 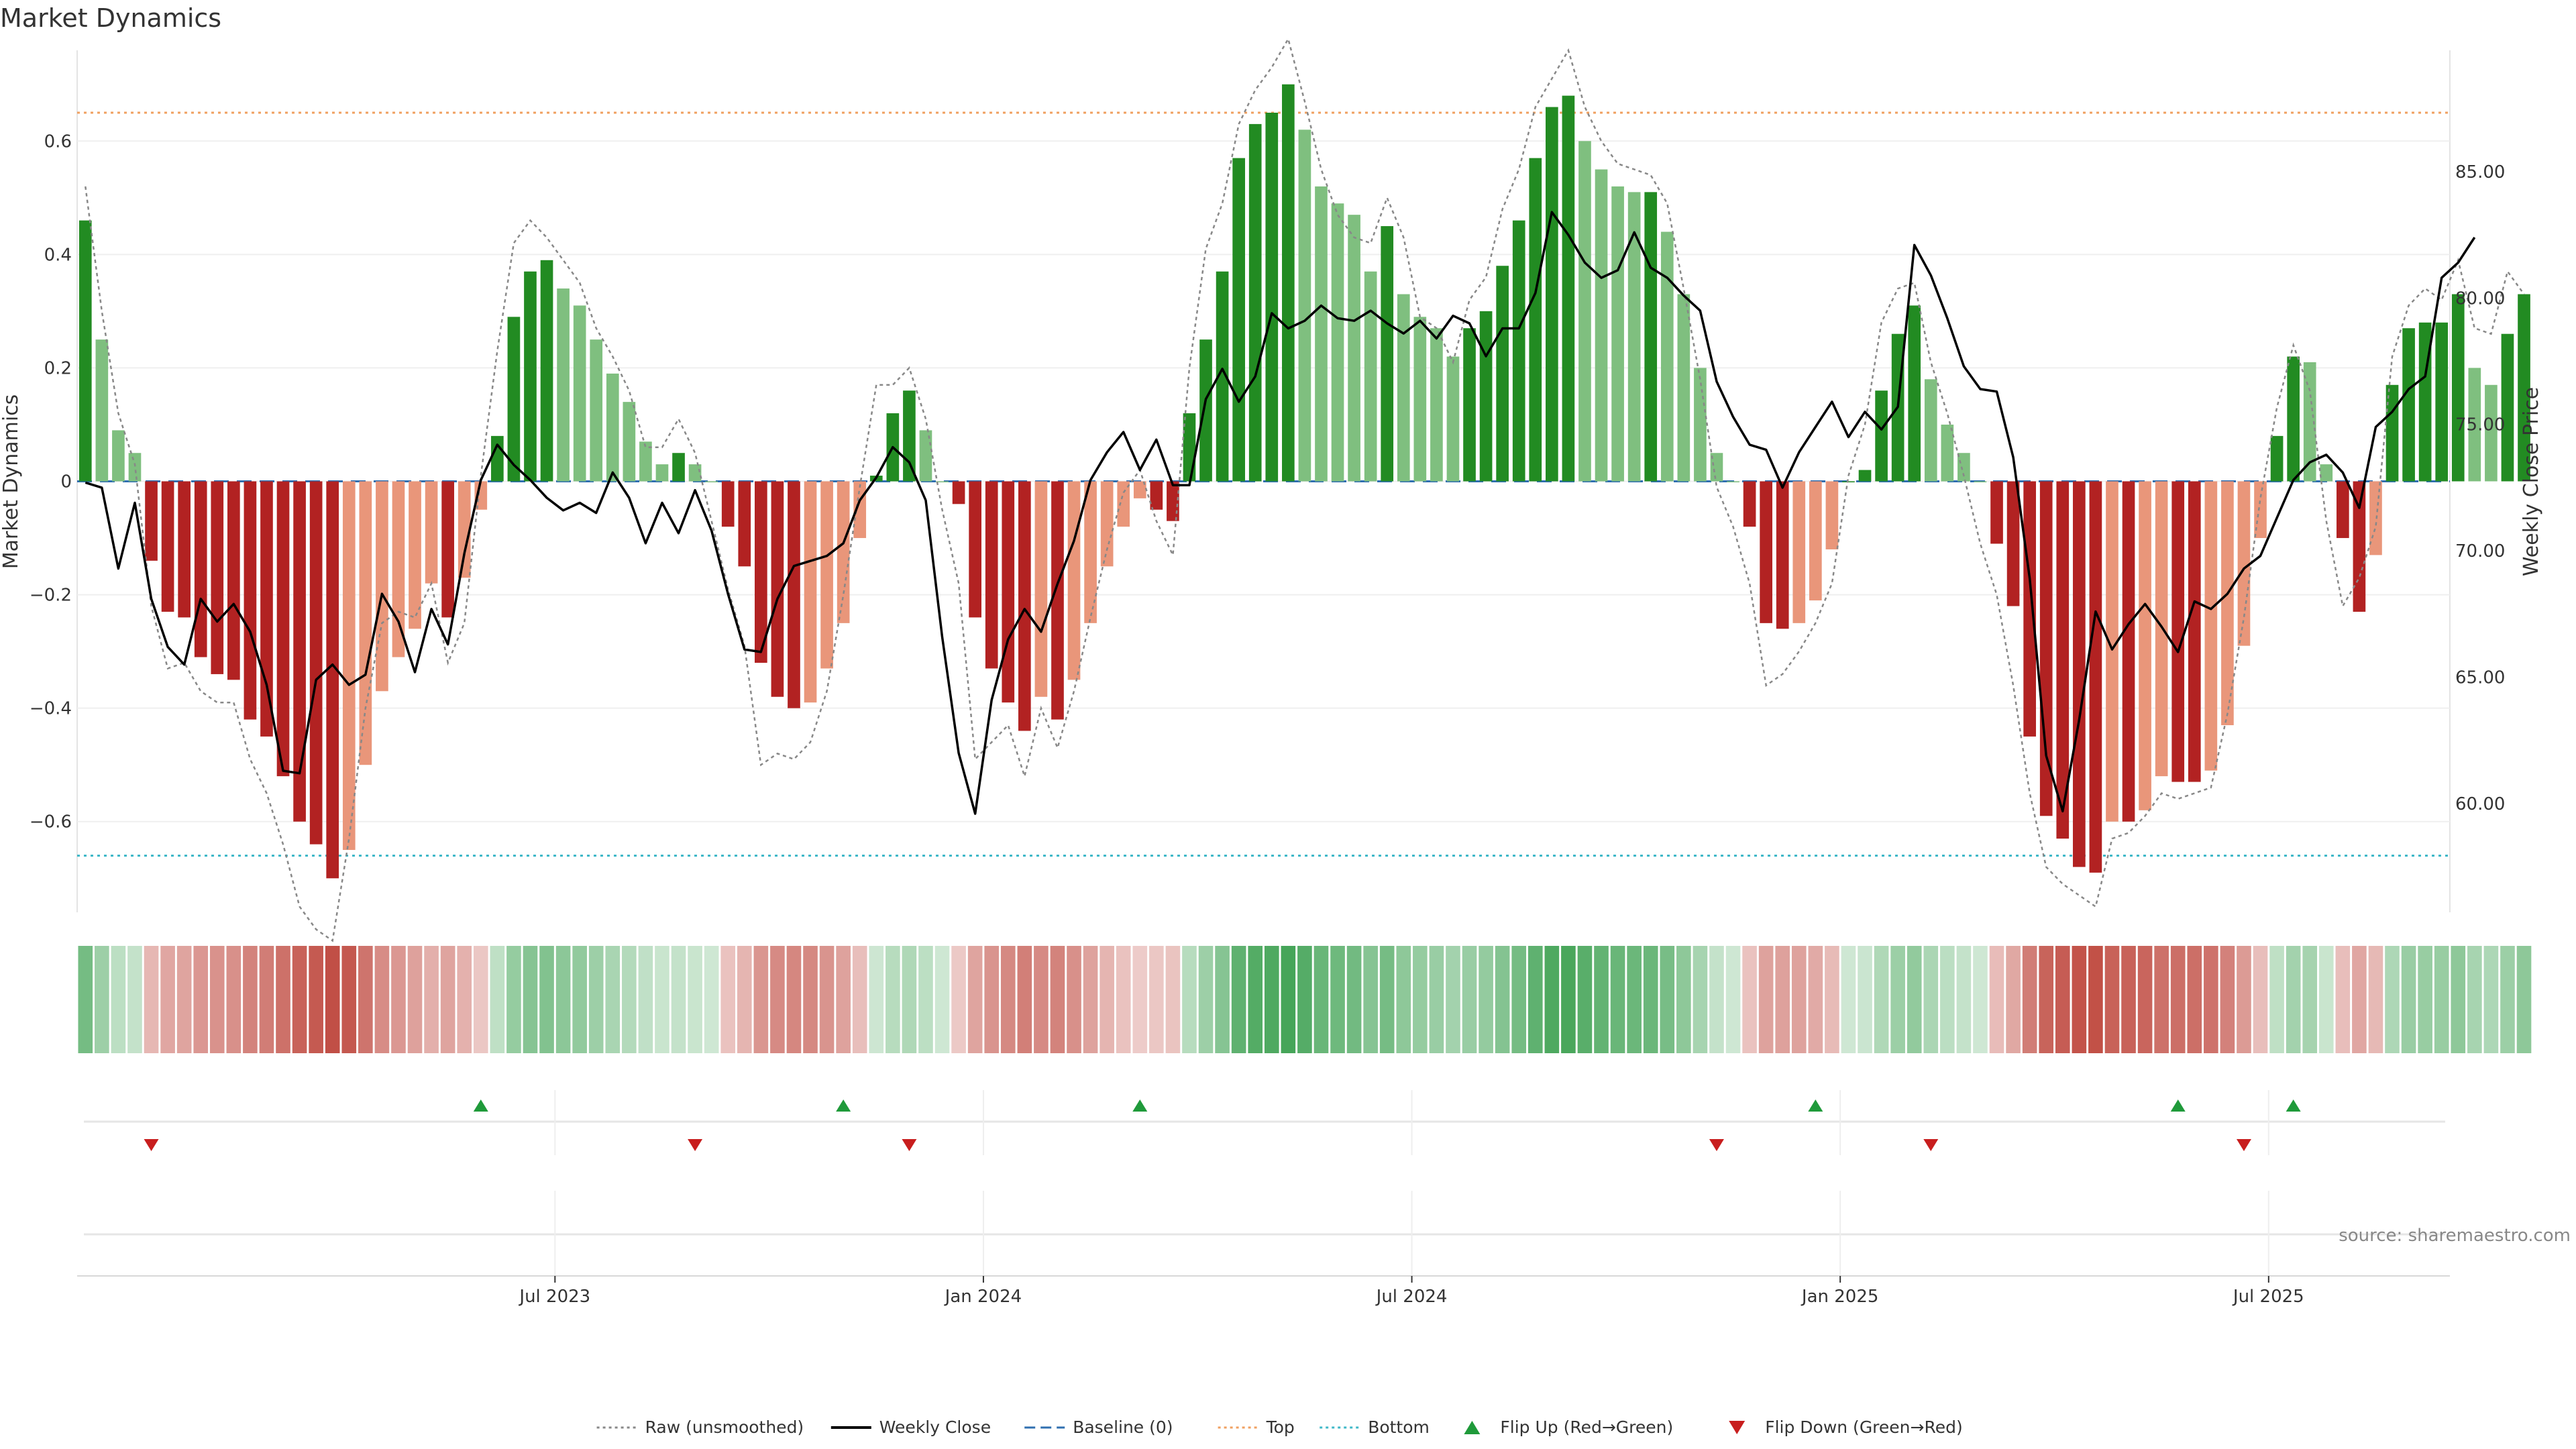 I want to click on x-tick-label: Jul 2024, so click(x=1411, y=1297).